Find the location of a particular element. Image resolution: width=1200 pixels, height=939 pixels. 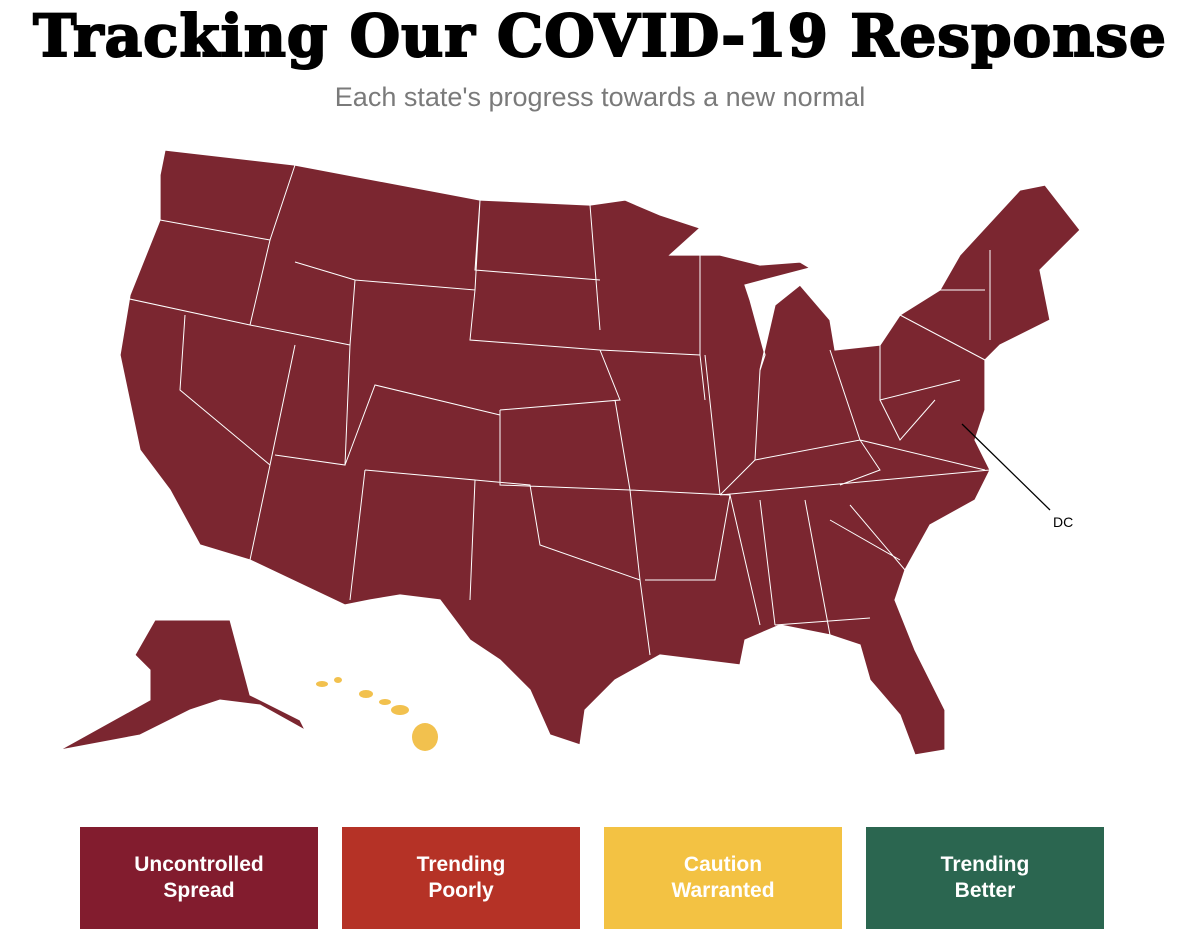

legend-label: Trending Better is located at coordinates (985, 877).